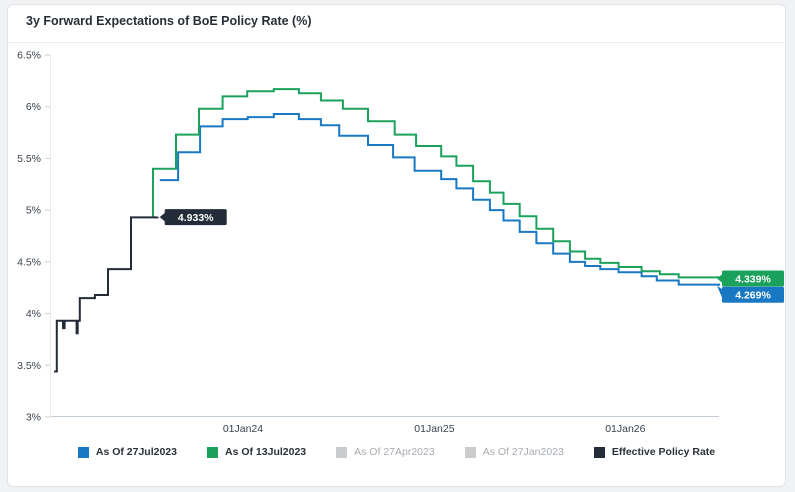  I want to click on y-tick-label: 4%, so click(33, 314).